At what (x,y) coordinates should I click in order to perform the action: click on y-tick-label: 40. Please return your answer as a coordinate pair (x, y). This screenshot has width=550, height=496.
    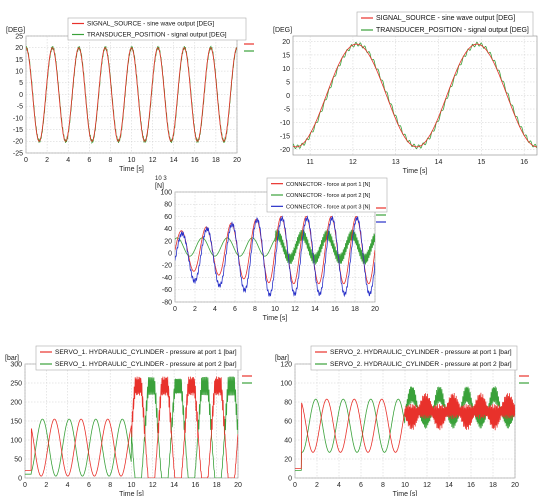
    Looking at the image, I should click on (168, 229).